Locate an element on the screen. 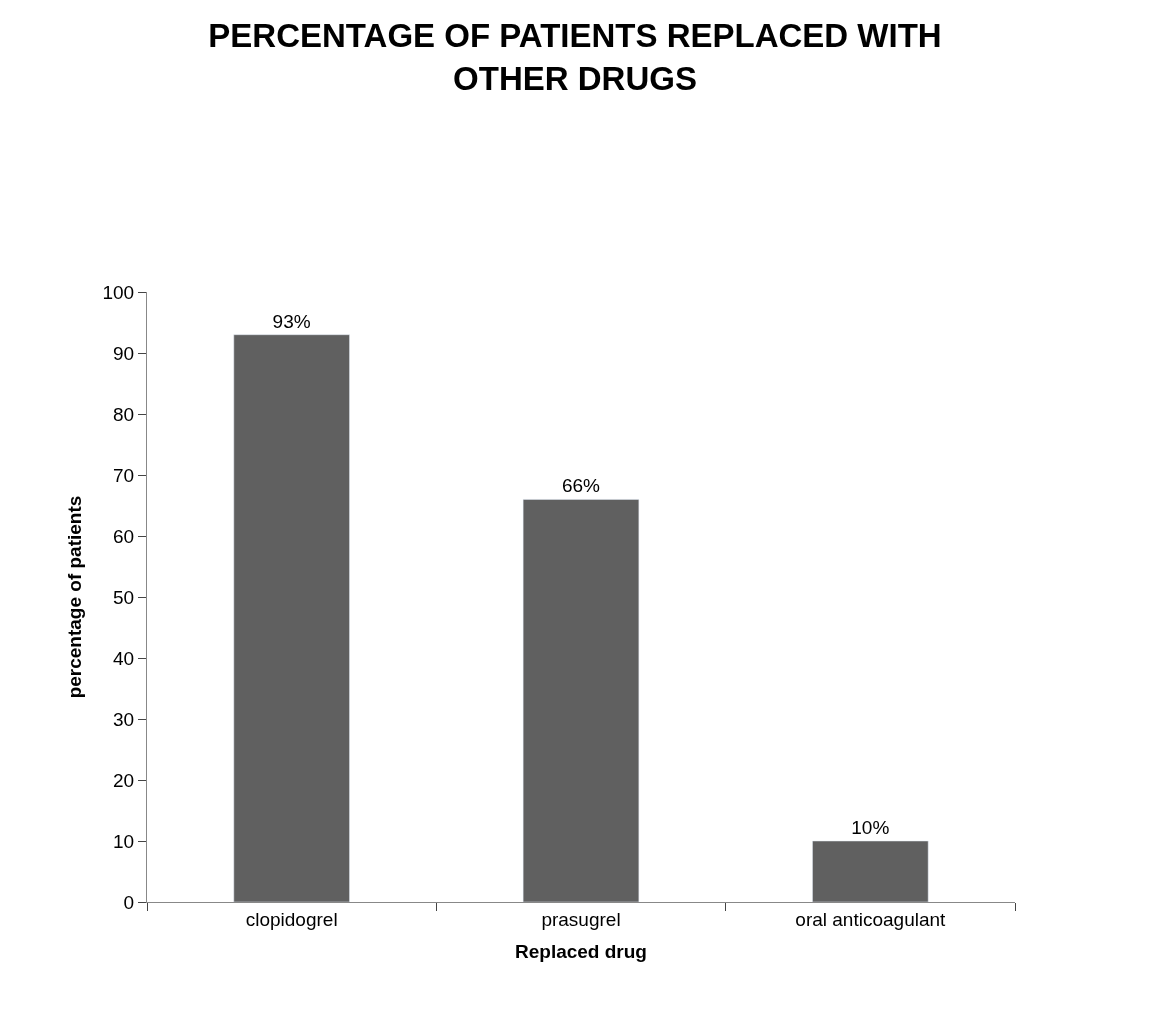  y-tick-label: 0 is located at coordinates (129, 902).